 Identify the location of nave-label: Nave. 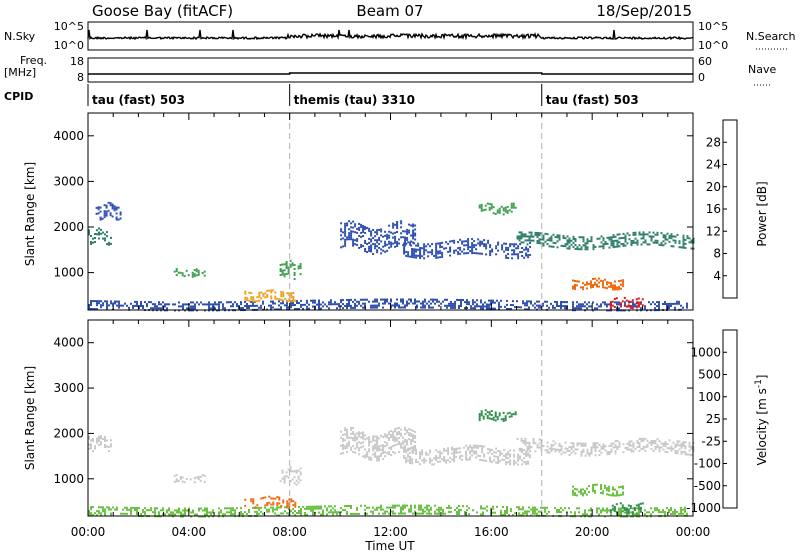
(762, 69).